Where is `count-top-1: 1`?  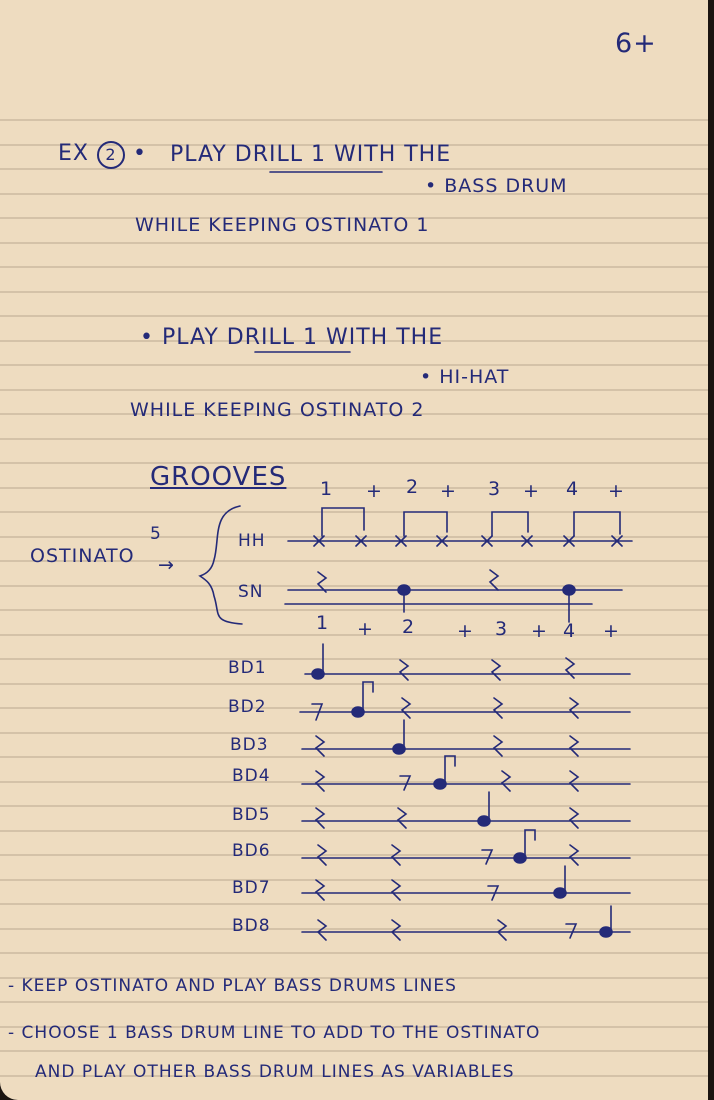
count-top-1: 1 is located at coordinates (327, 489).